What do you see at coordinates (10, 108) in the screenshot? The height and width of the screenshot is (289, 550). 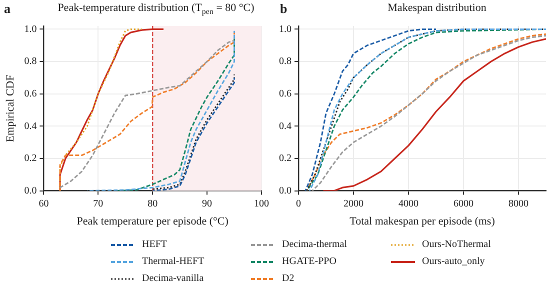 I see `y-axis-title: Empirical CDF` at bounding box center [10, 108].